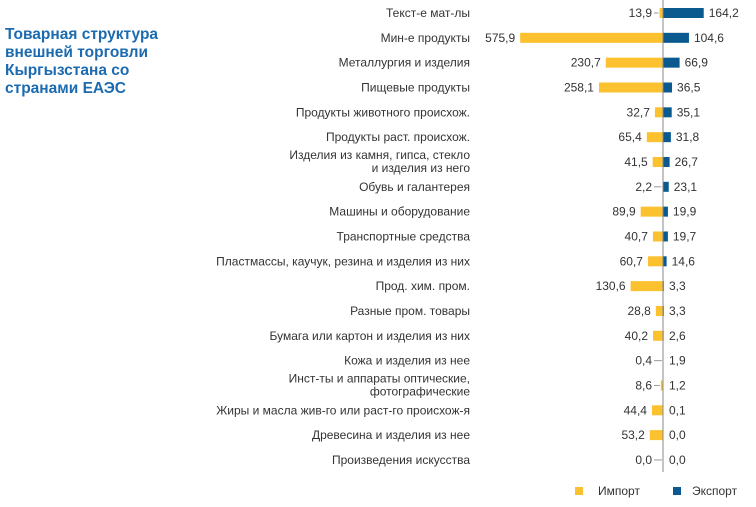  What do you see at coordinates (637, 236) in the screenshot?
I see `import-value-label: 40,7` at bounding box center [637, 236].